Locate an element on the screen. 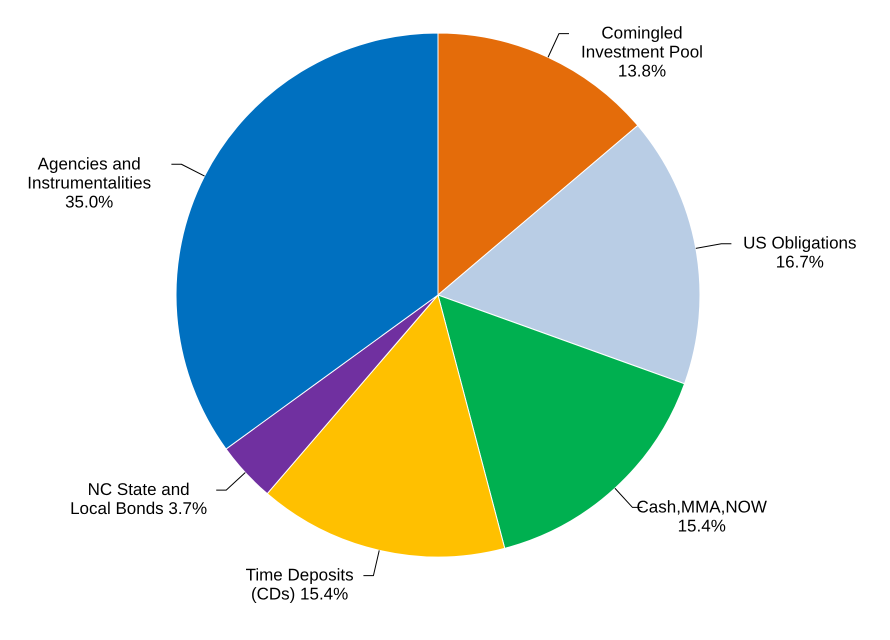 This screenshot has height=640, width=890. slice-label: US Obligations is located at coordinates (799, 243).